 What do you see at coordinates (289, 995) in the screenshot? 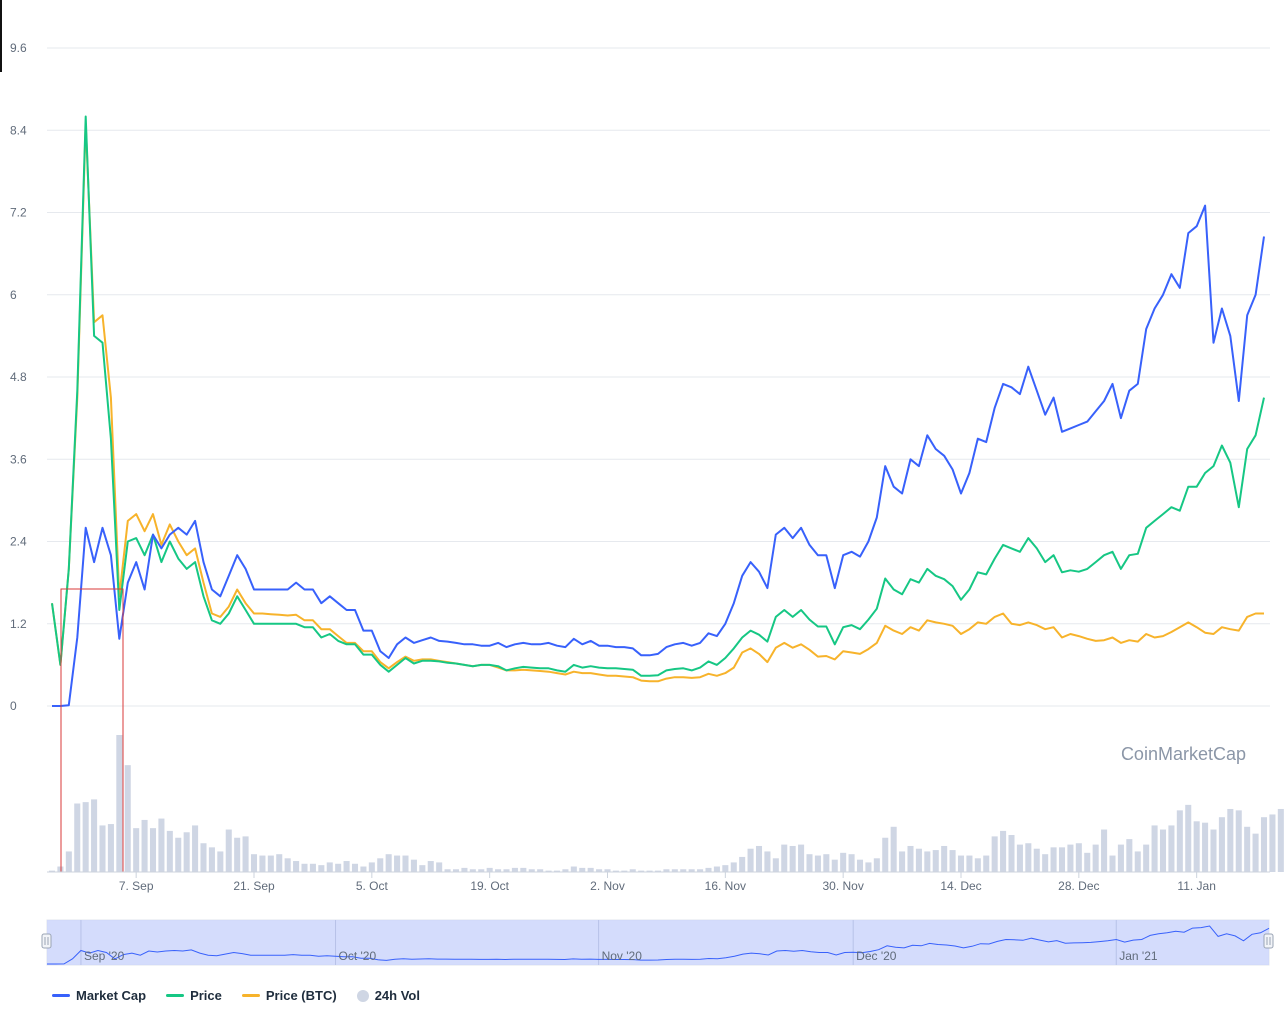
I see `legend-item-price-btc: Price (BTC)` at bounding box center [289, 995].